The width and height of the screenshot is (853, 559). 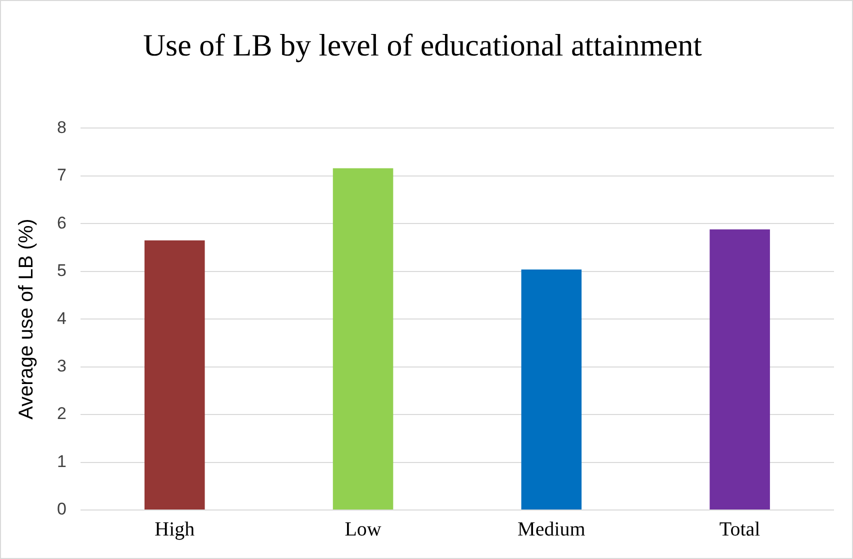 What do you see at coordinates (61, 461) in the screenshot?
I see `y-tick-label: 1` at bounding box center [61, 461].